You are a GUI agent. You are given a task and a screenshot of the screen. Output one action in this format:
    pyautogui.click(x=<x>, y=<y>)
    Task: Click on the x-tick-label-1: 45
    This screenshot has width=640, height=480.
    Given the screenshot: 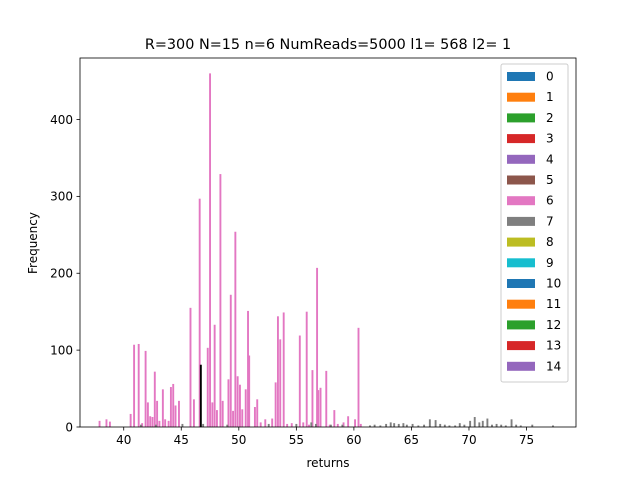 What is the action you would take?
    pyautogui.click(x=181, y=440)
    